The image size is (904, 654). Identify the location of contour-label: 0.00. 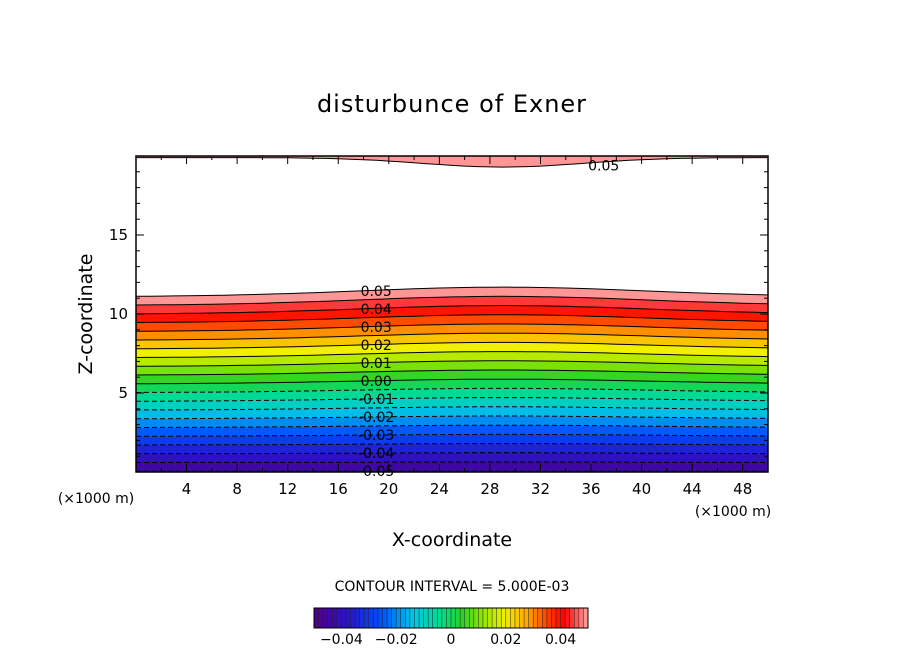
(376, 382).